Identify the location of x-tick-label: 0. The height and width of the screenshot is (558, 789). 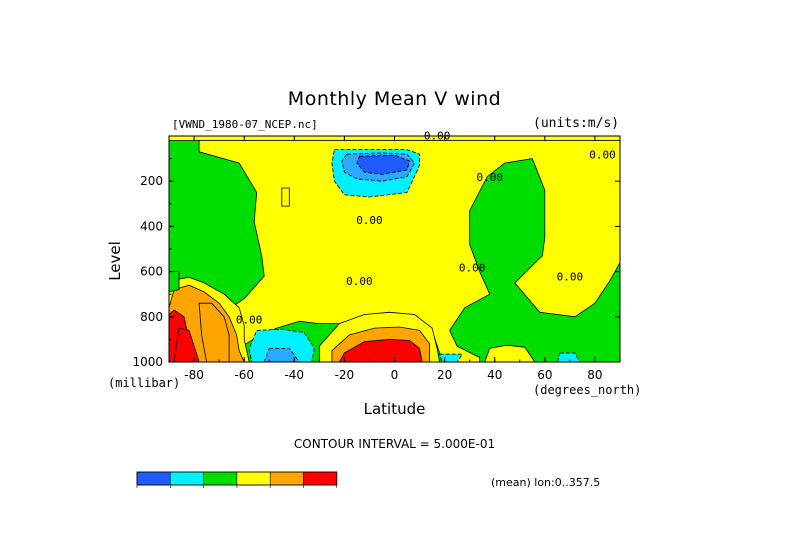
(395, 375).